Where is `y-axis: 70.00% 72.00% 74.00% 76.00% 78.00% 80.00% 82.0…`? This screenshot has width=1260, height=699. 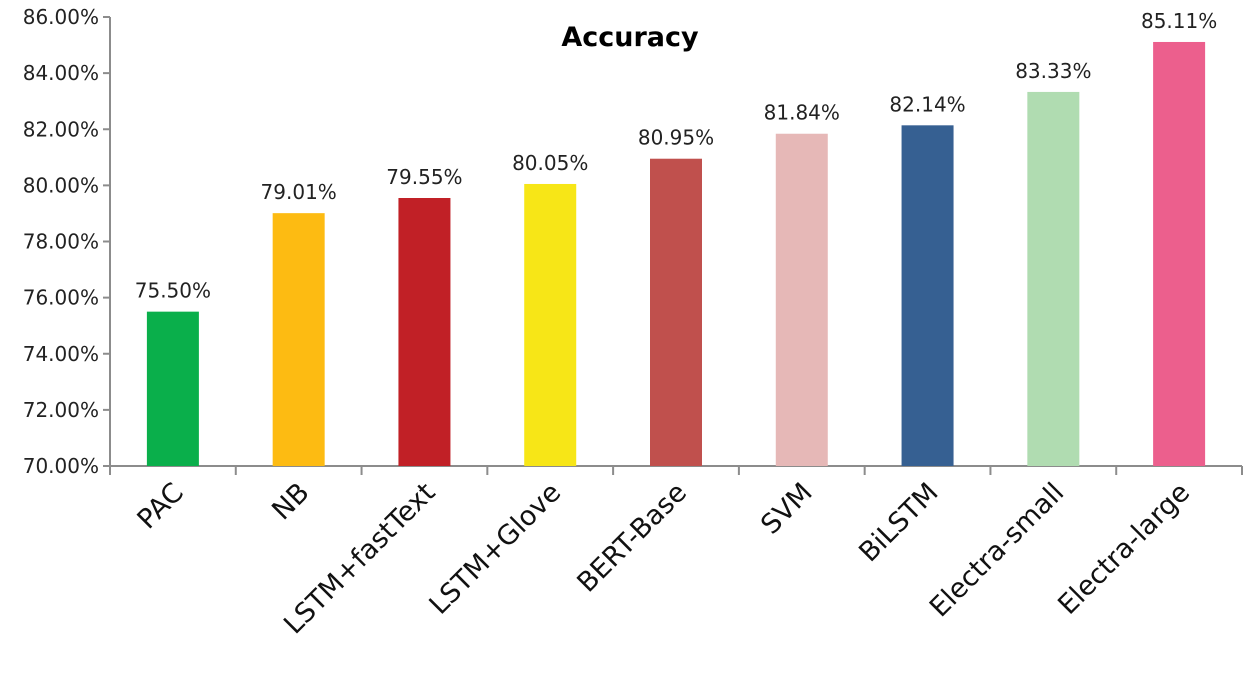 y-axis: 70.00% 72.00% 74.00% 76.00% 78.00% 80.00% 82.0… is located at coordinates (67, 241).